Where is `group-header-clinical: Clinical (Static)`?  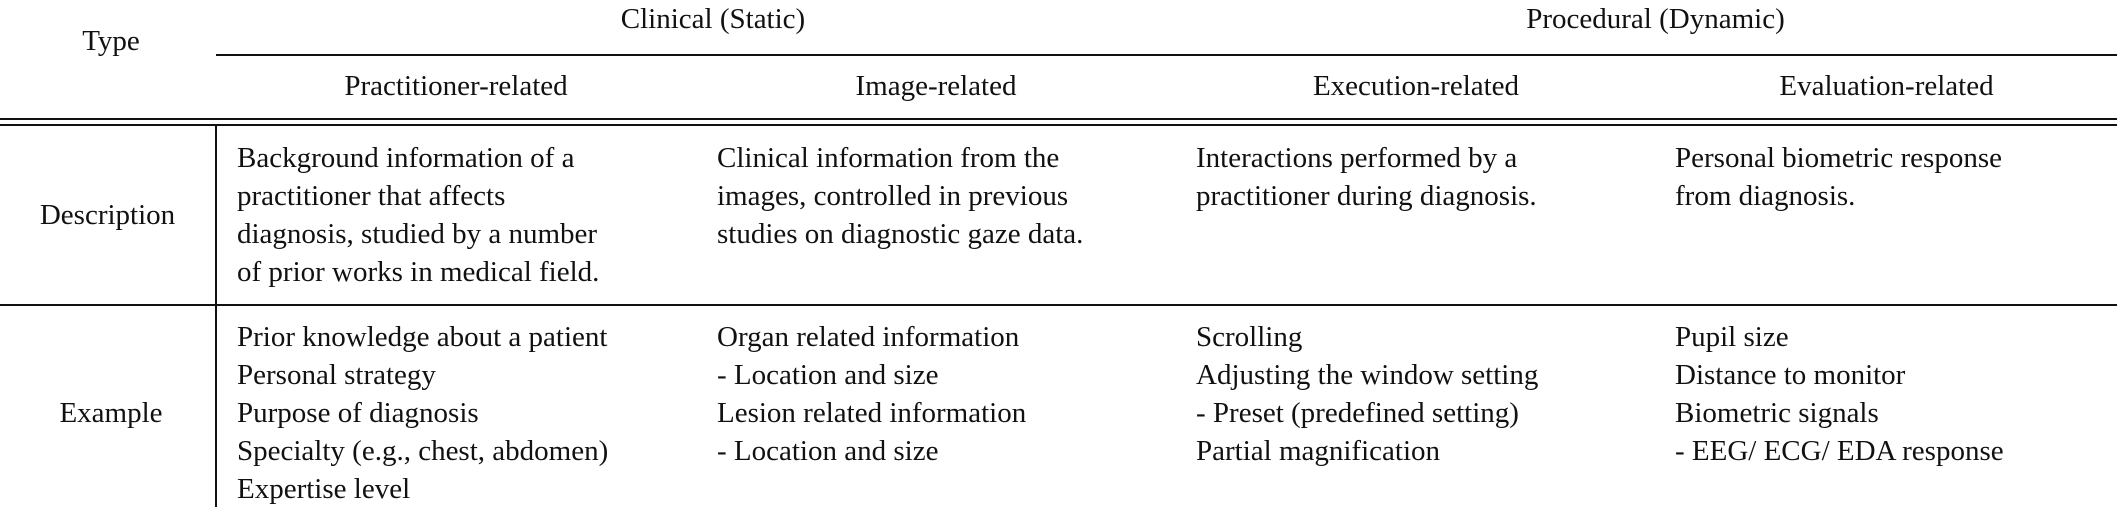
group-header-clinical: Clinical (Static) is located at coordinates (713, 19).